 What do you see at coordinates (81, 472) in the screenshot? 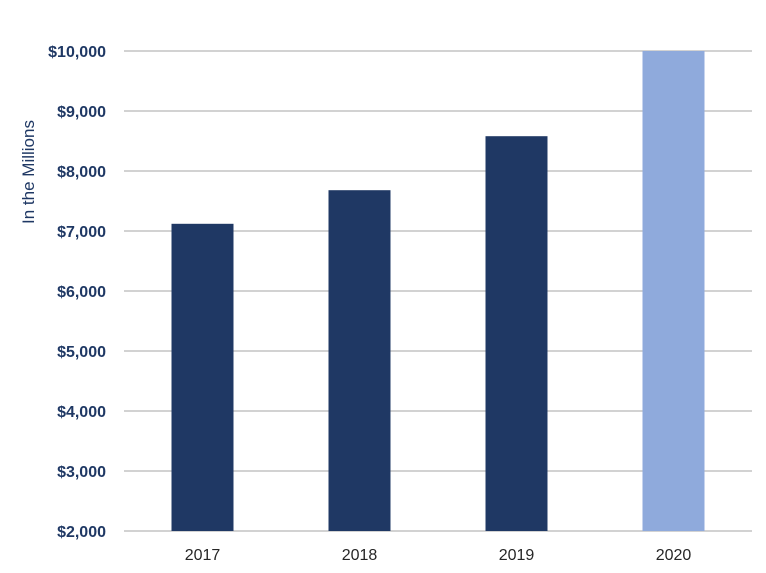
I see `y-tick-label: $3,000` at bounding box center [81, 472].